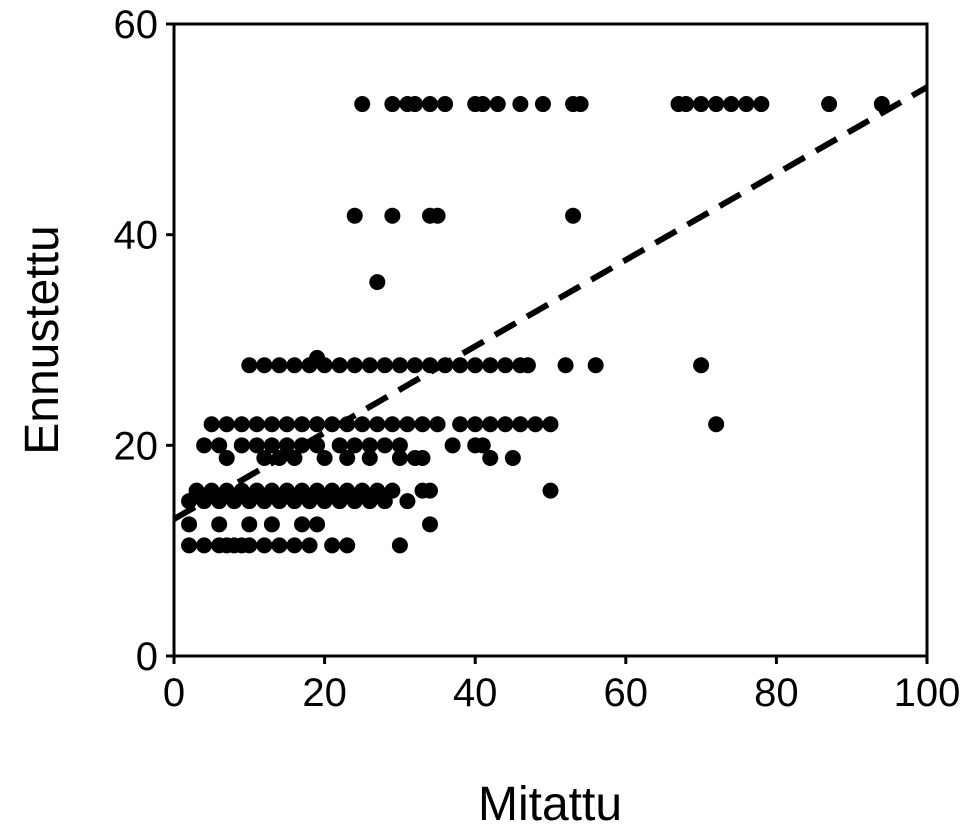  Describe the element at coordinates (144, 341) in the screenshot. I see `y-axis: 0 20 40 60` at that location.